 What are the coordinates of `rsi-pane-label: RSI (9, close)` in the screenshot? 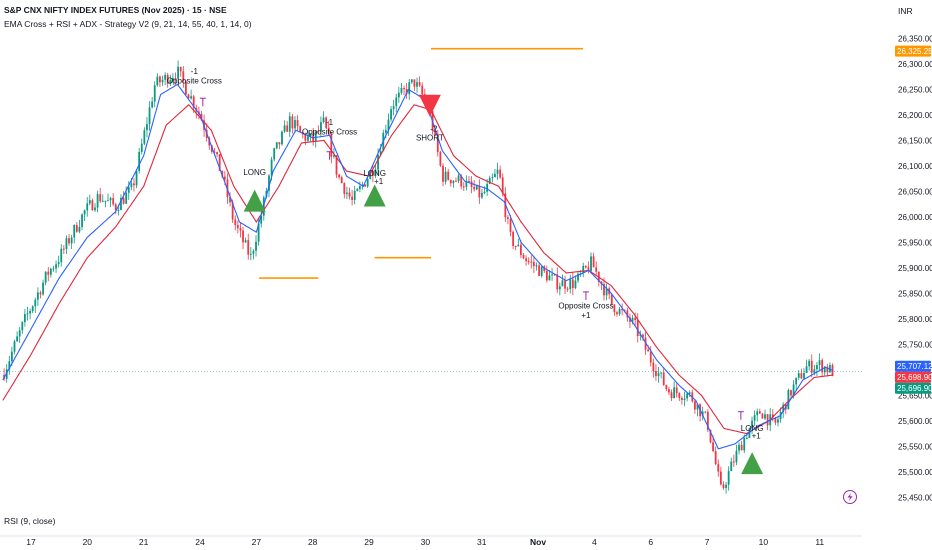 It's located at (30, 521).